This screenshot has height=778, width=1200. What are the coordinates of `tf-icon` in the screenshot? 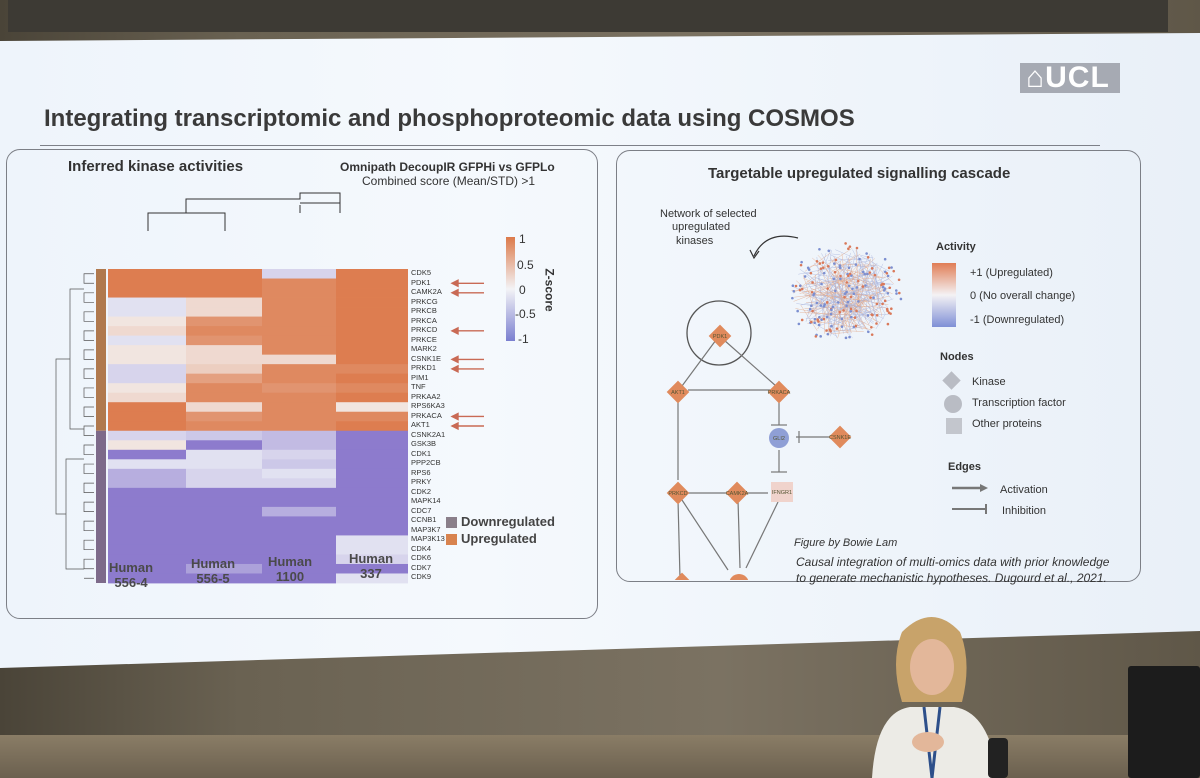 It's located at (953, 404).